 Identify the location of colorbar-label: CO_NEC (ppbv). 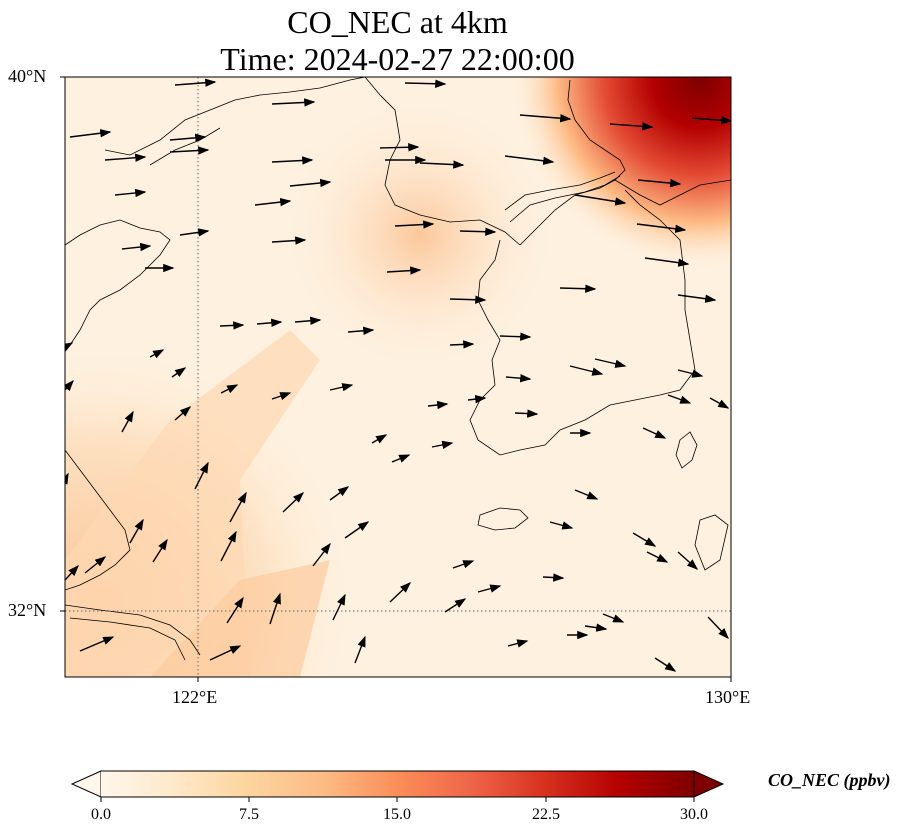
(829, 780).